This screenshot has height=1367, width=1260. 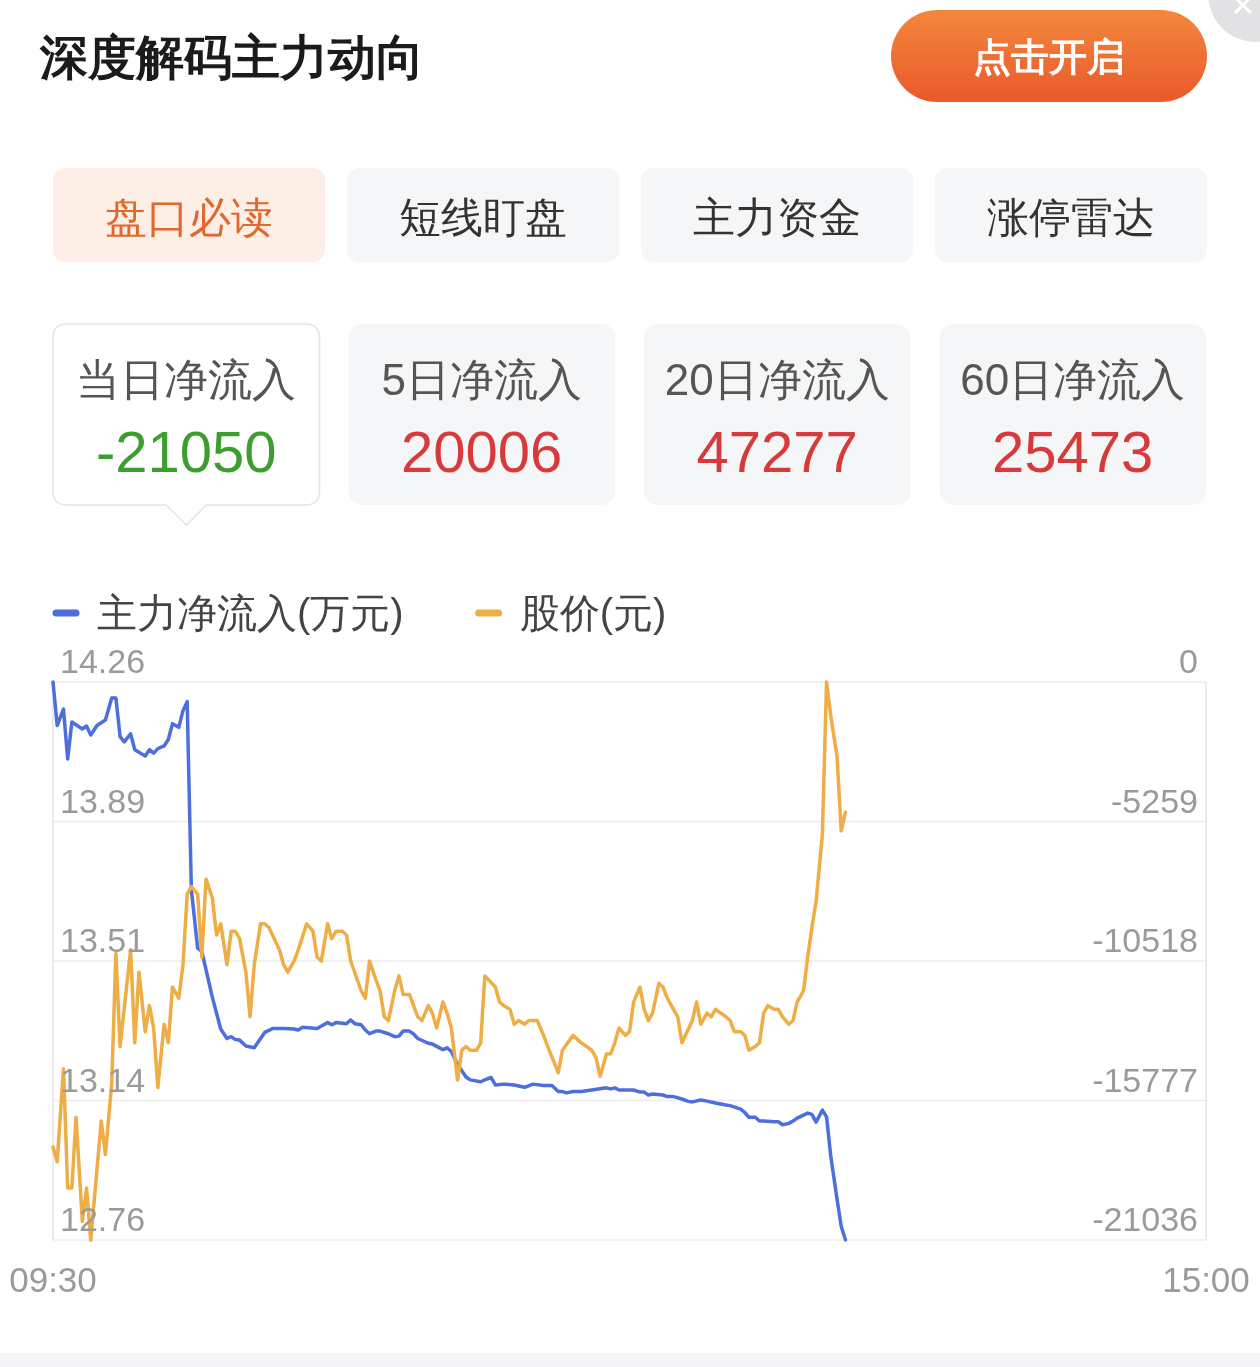 What do you see at coordinates (593, 613) in the screenshot?
I see `legend-label: 股价(元)` at bounding box center [593, 613].